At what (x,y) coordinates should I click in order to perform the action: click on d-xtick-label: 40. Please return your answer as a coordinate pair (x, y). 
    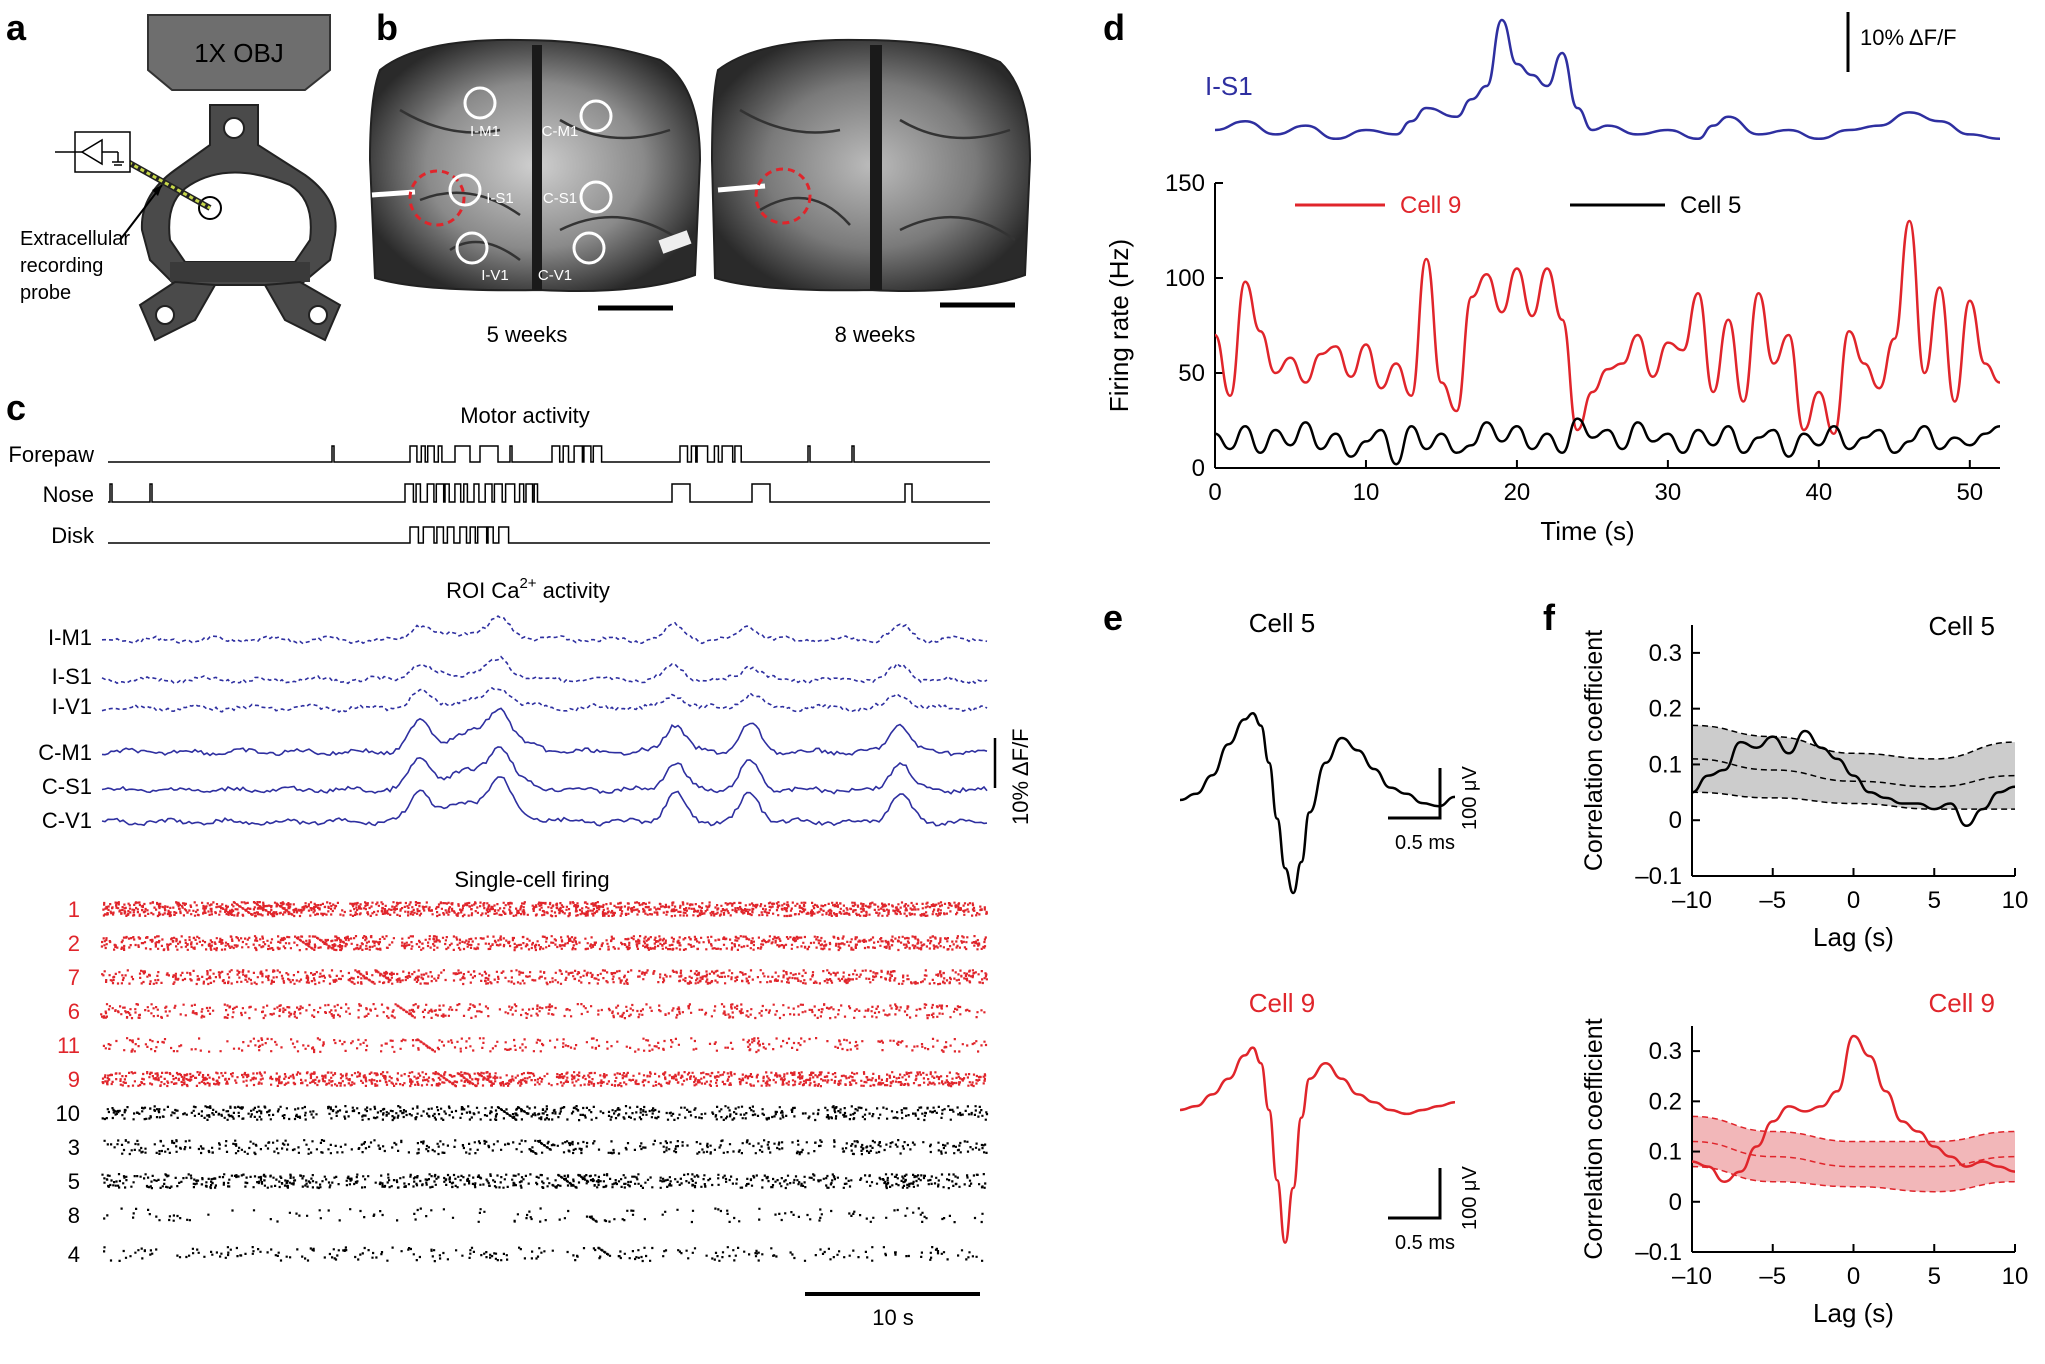
    Looking at the image, I should click on (1818, 492).